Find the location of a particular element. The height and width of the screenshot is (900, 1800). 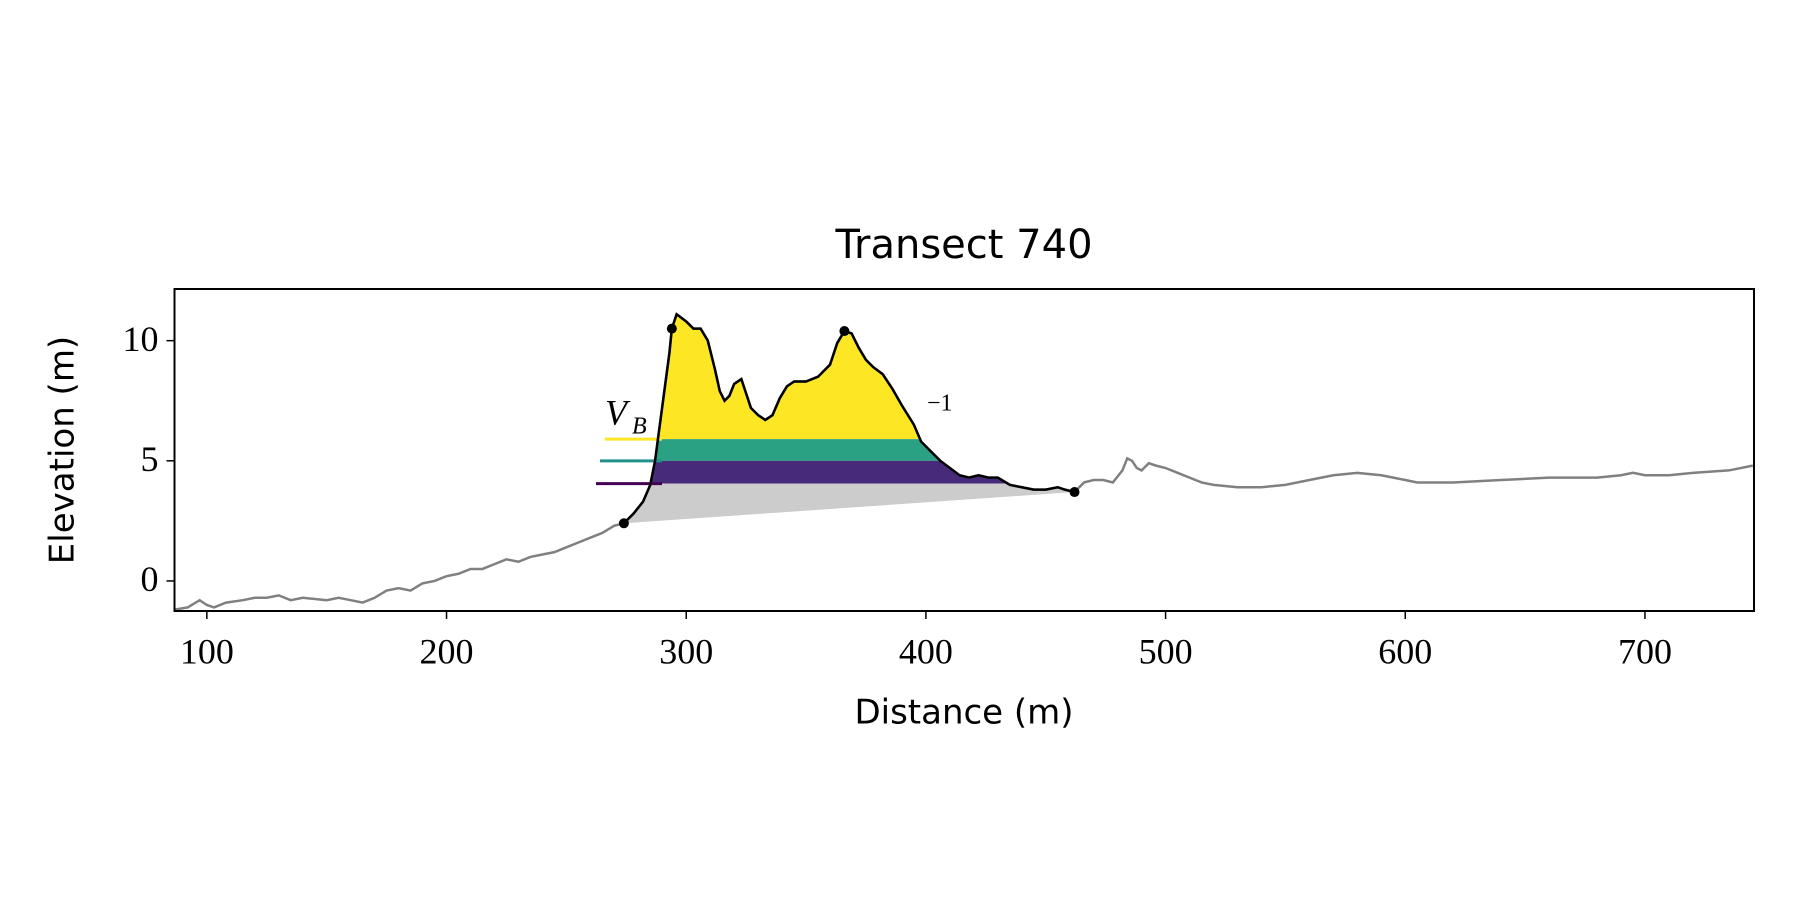

x-tick-label: 300 is located at coordinates (686, 651).